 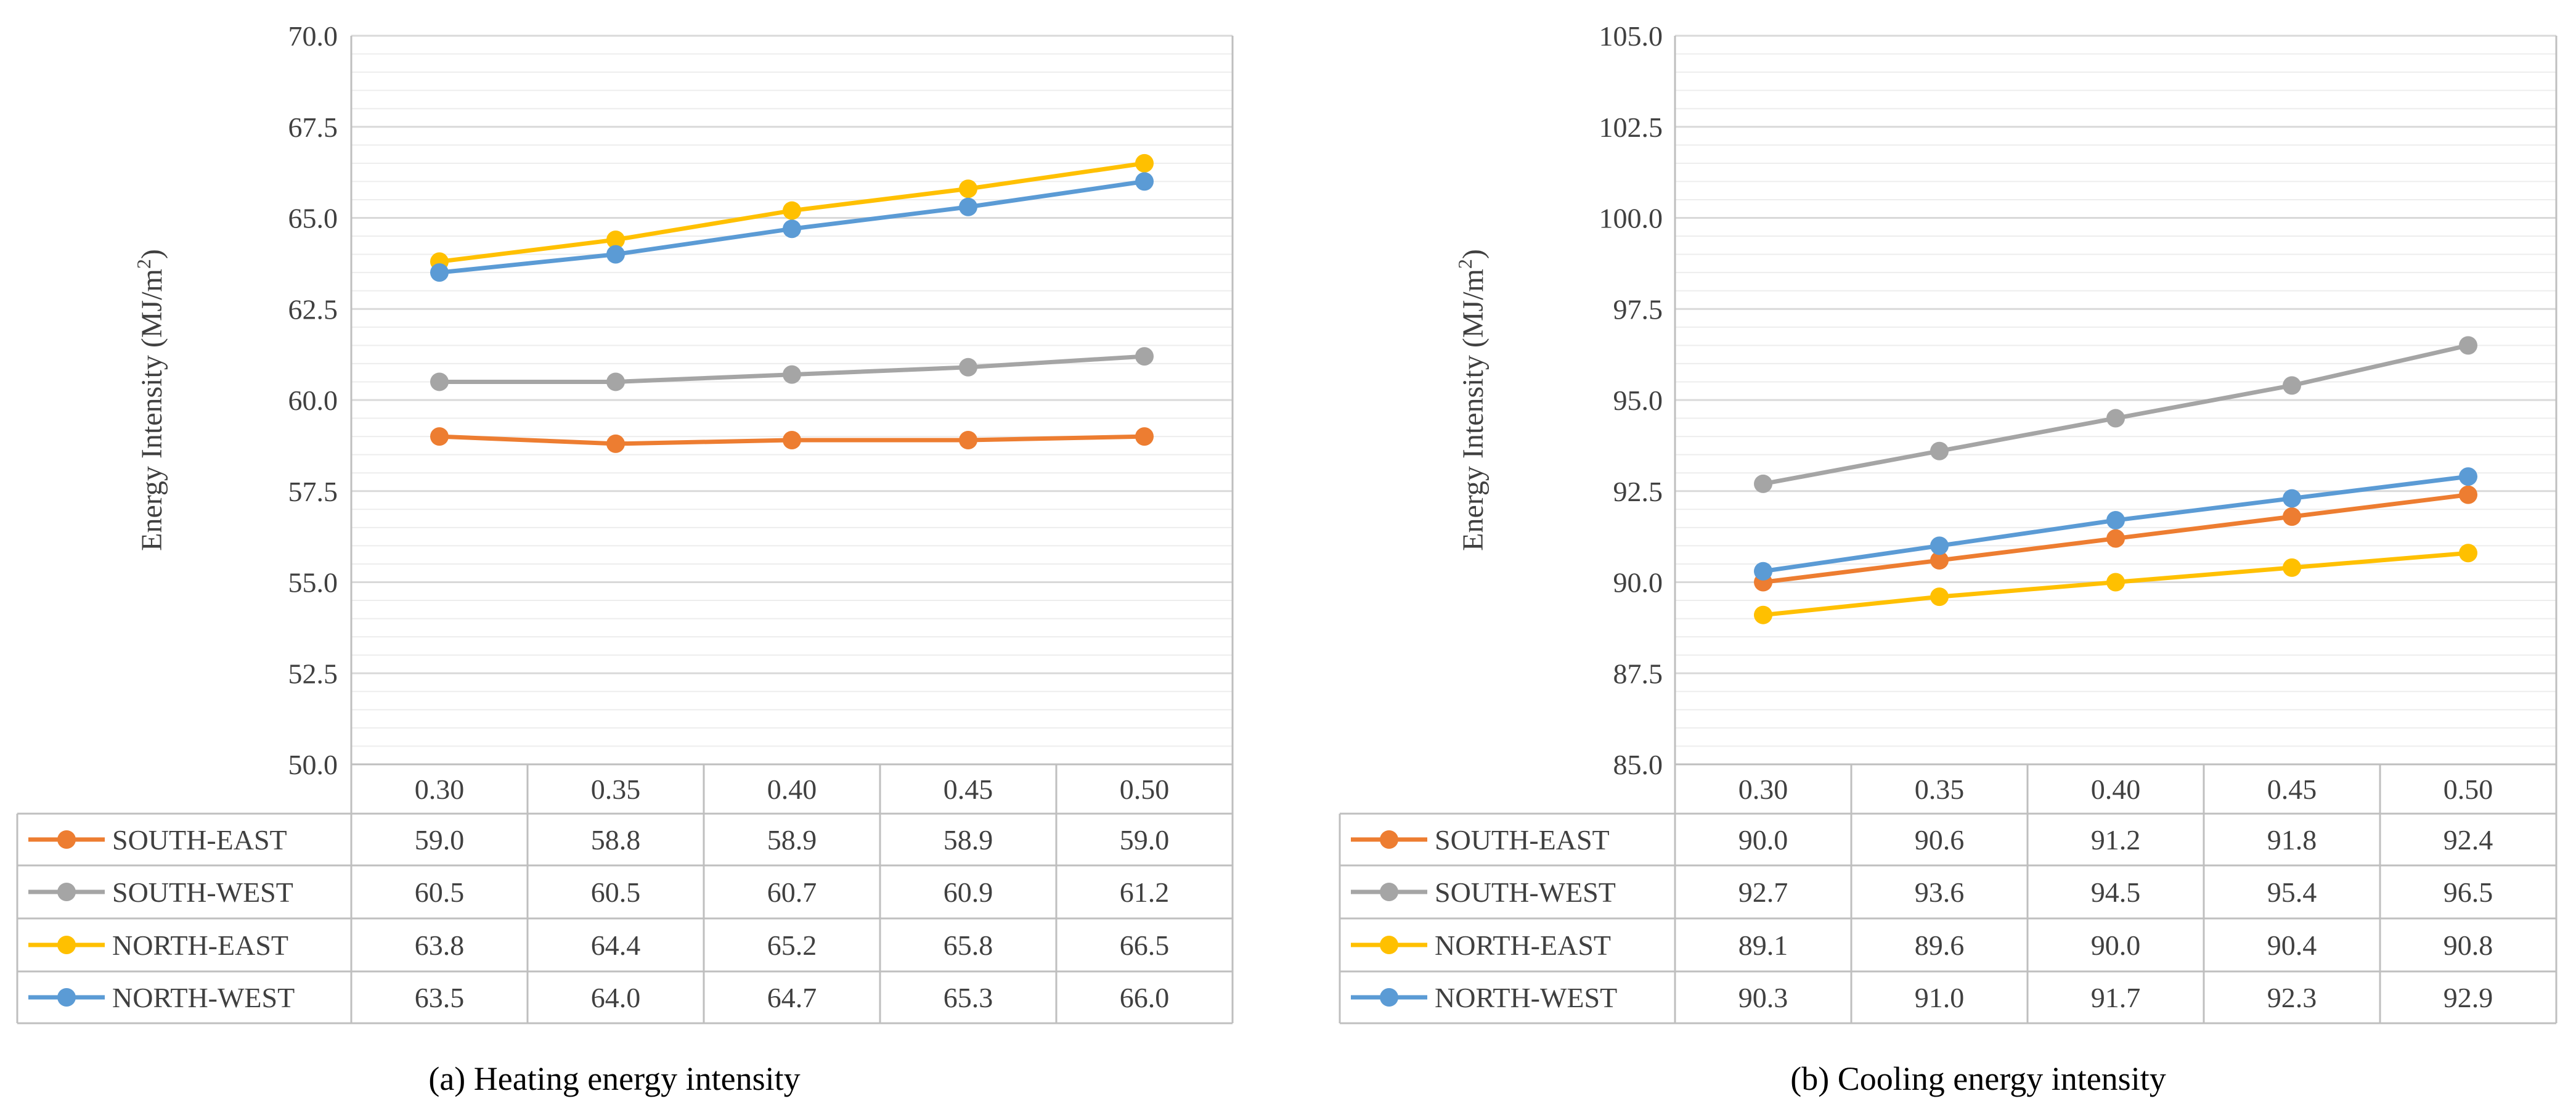 What do you see at coordinates (199, 840) in the screenshot?
I see `legend-series-name: SOUTH-EAST` at bounding box center [199, 840].